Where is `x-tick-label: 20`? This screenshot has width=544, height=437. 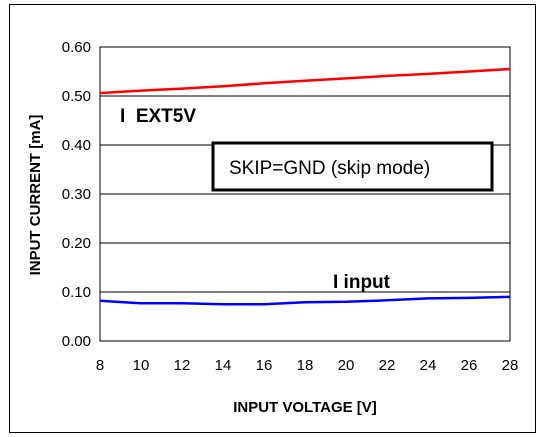
x-tick-label: 20 is located at coordinates (346, 365).